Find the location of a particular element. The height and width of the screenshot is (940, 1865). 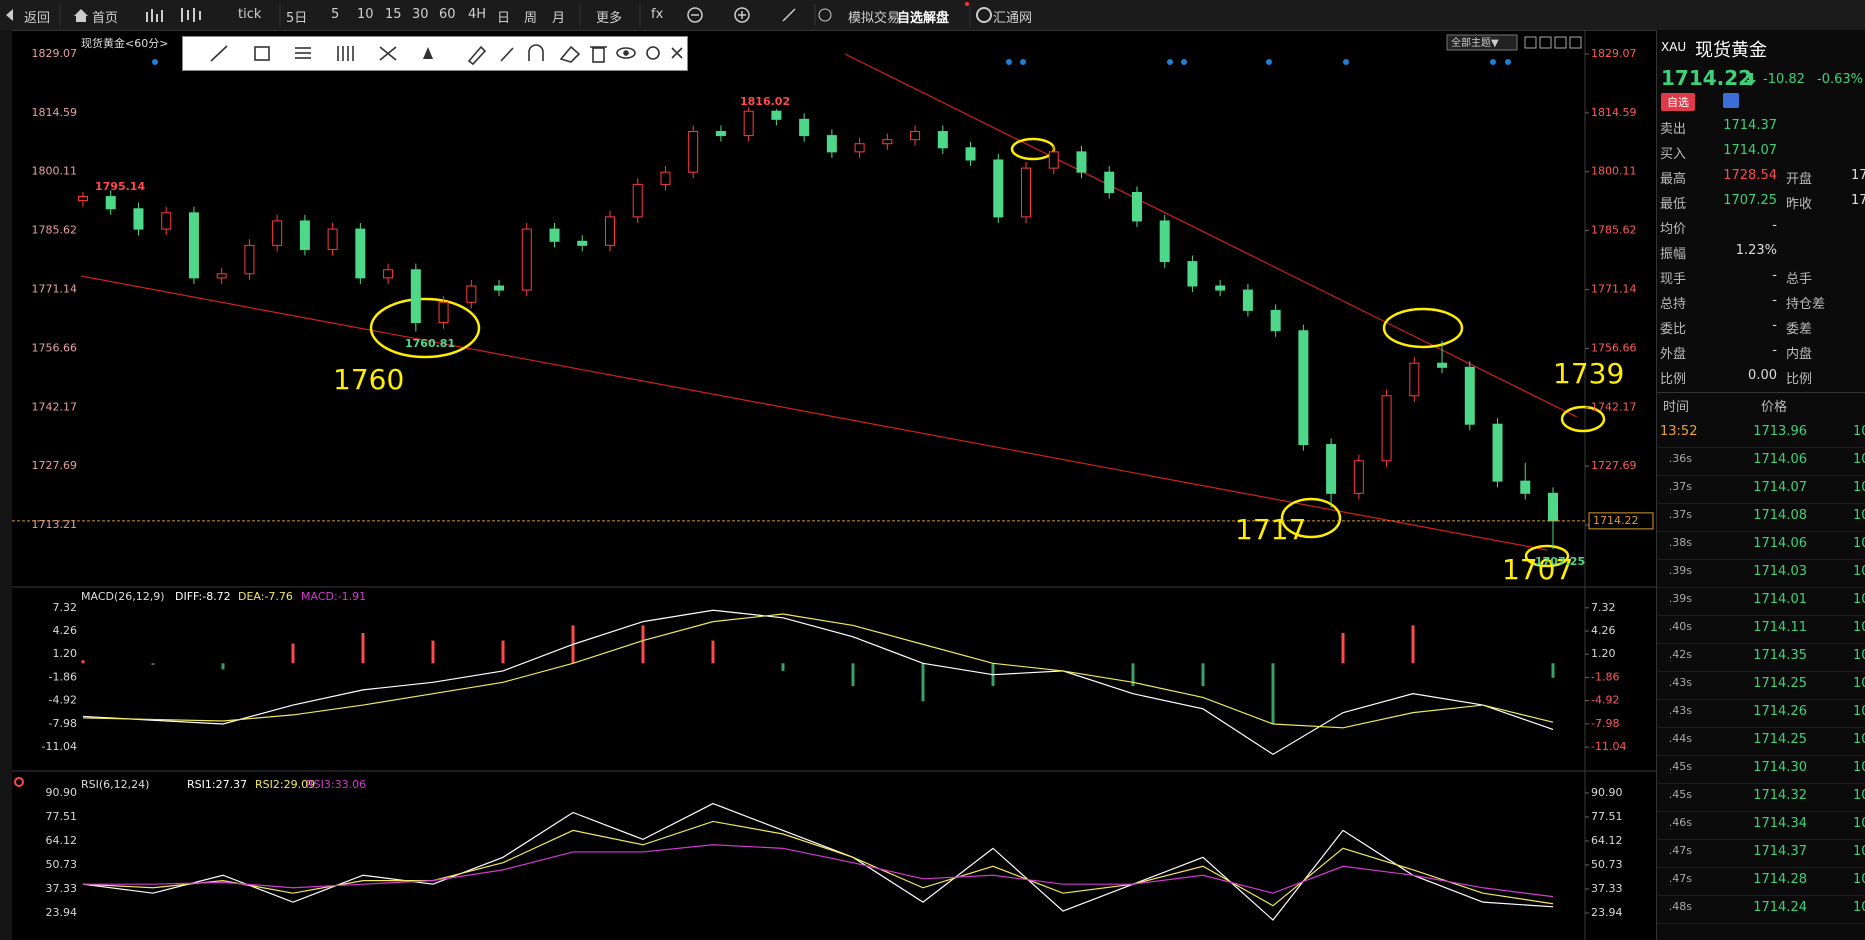

toolbar-item: 自选解盘 is located at coordinates (923, 18).